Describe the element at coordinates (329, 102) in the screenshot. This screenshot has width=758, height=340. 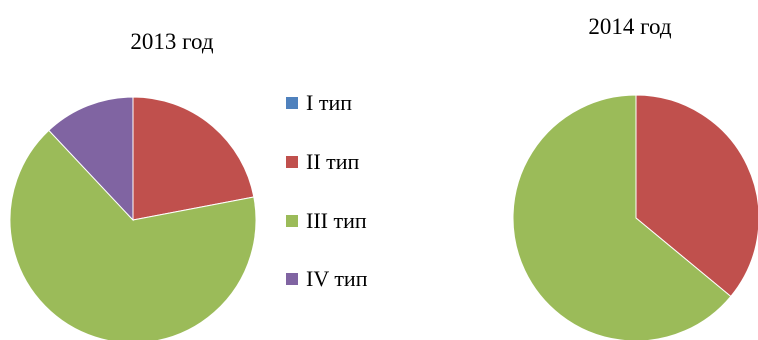
I see `legend-label-type-1: I тип` at that location.